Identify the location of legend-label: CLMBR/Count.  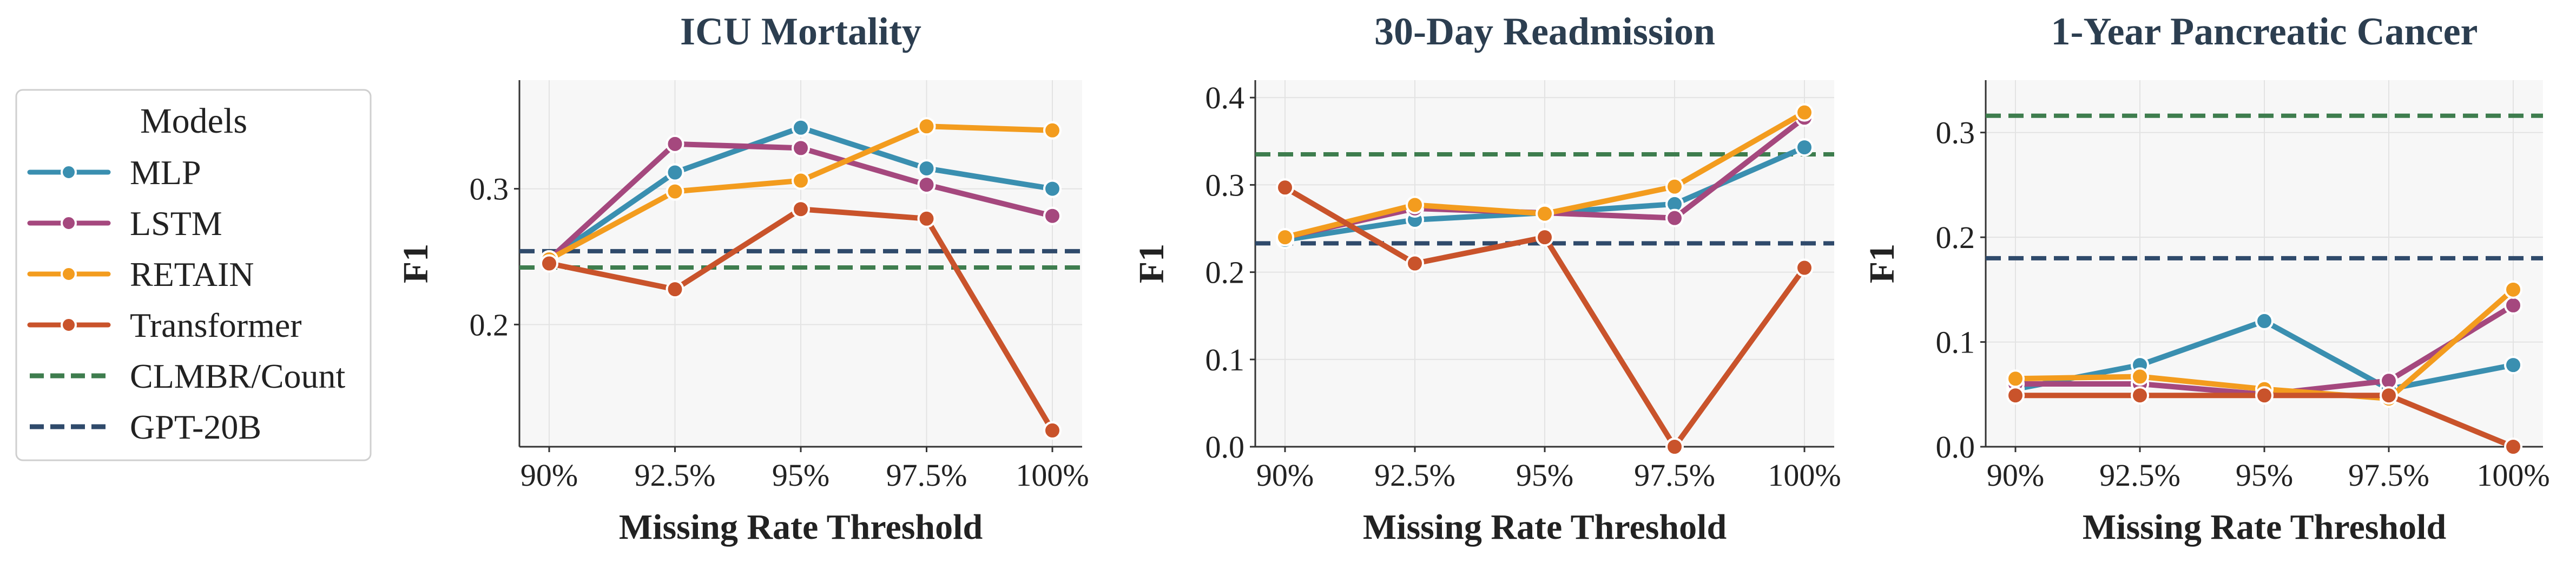
(238, 376).